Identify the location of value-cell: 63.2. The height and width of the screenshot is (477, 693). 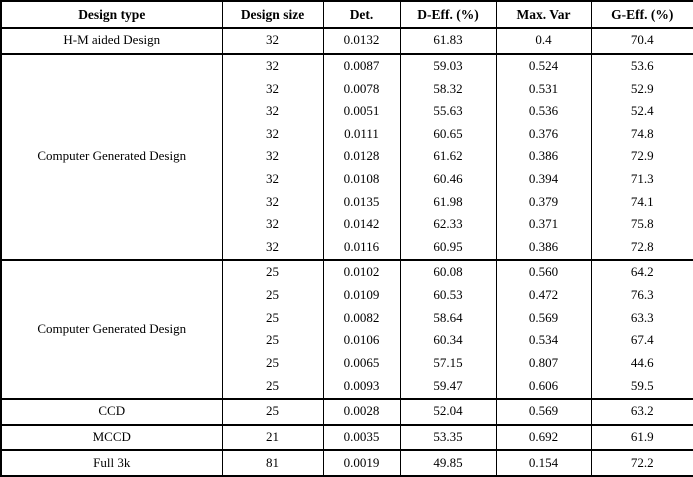
(641, 412).